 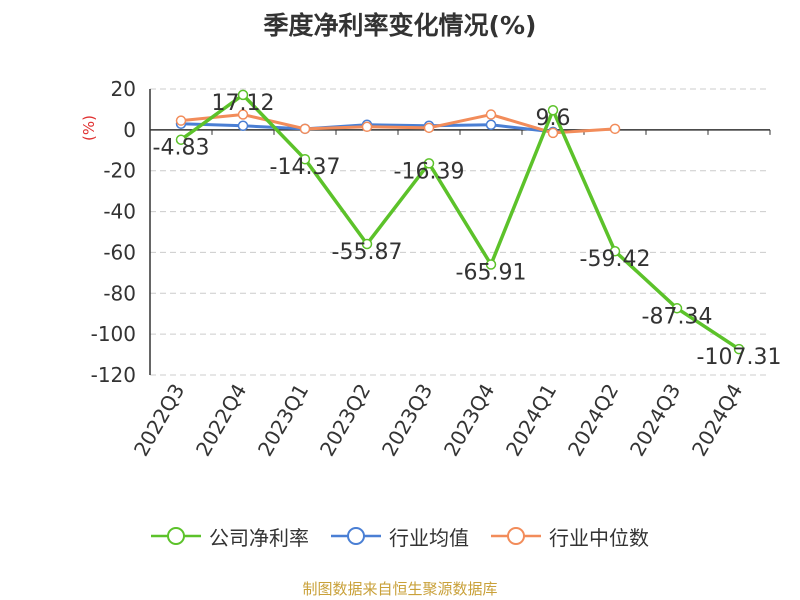 What do you see at coordinates (429, 171) in the screenshot?
I see `data-label: -16.39` at bounding box center [429, 171].